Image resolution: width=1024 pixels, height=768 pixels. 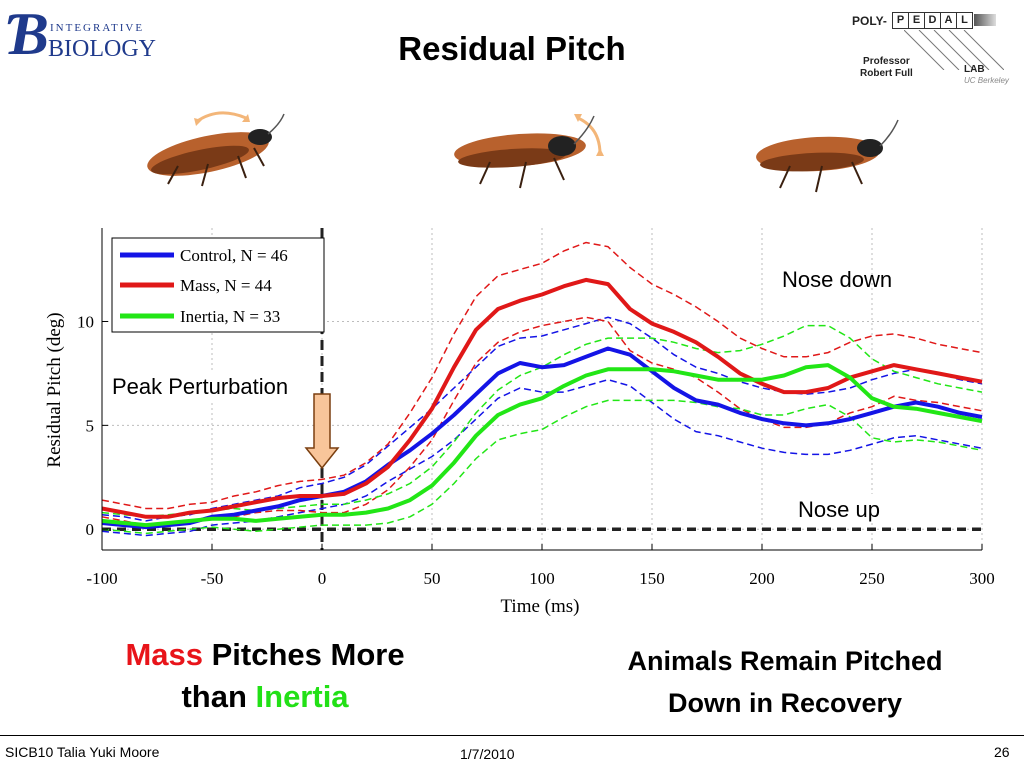 I want to click on logo-letter: A, so click(x=948, y=20).